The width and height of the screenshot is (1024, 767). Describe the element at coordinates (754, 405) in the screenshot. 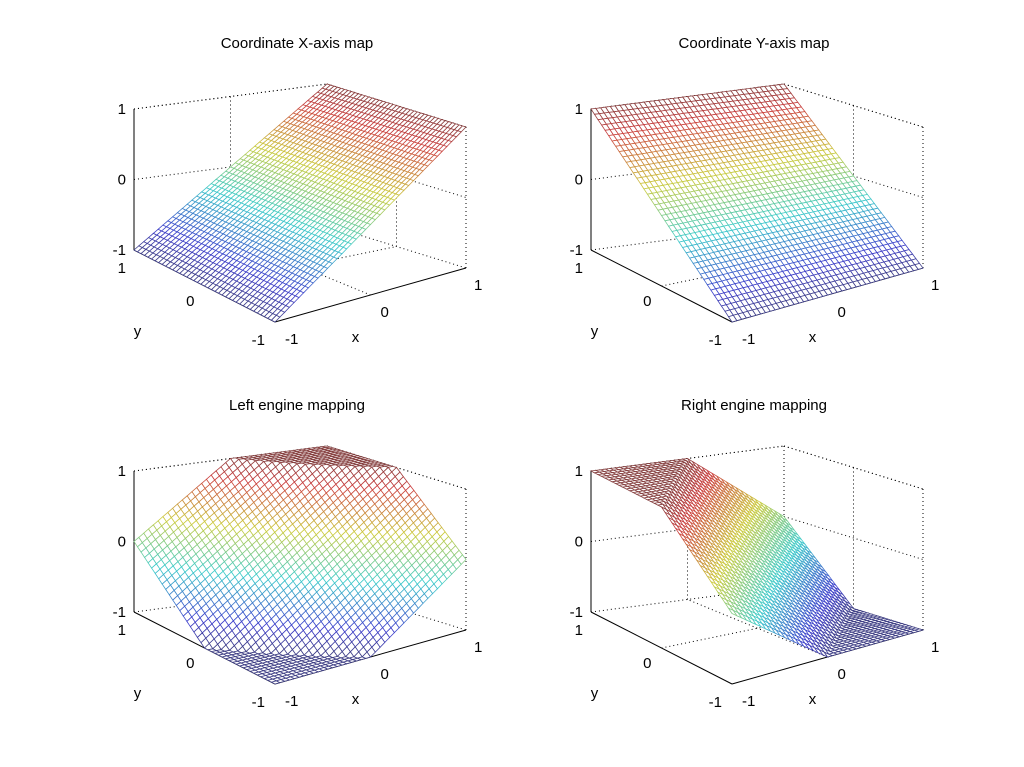

I see `subplot-title: Right engine mapping` at that location.